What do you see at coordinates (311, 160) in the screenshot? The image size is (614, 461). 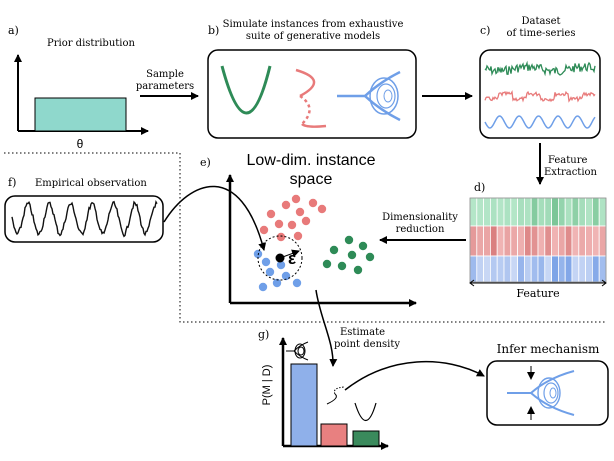 I see `panel-e-title-line1: Low-dim. instance` at bounding box center [311, 160].